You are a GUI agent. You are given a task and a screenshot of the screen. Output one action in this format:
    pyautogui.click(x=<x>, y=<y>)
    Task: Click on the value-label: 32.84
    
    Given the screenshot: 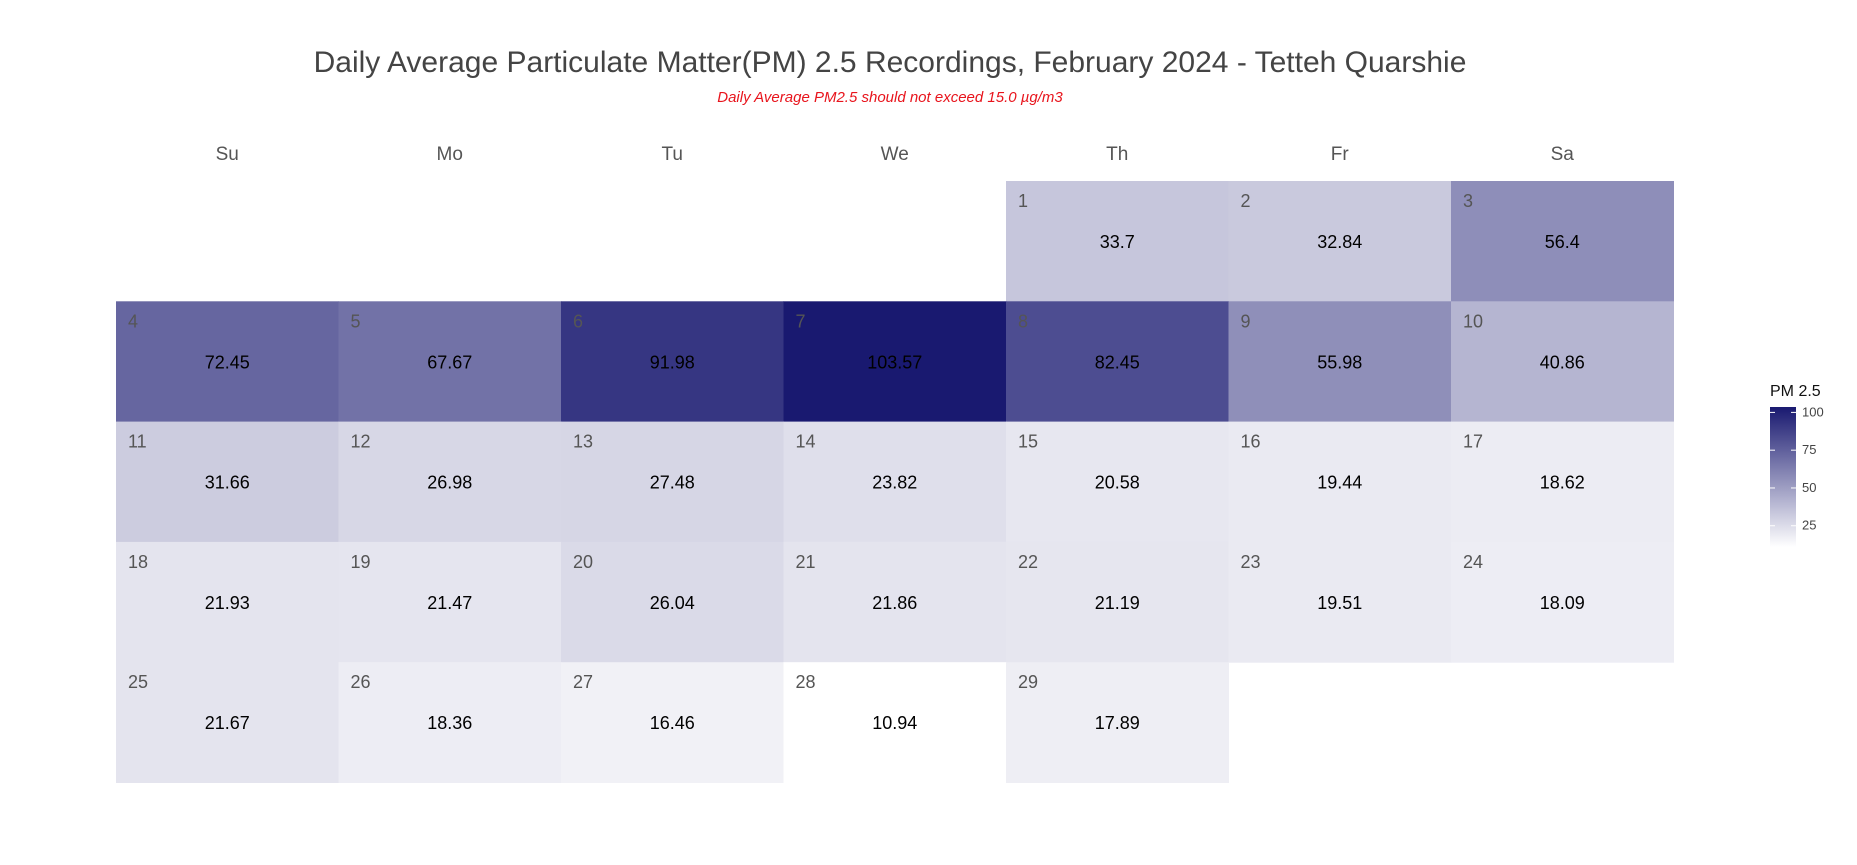 What is the action you would take?
    pyautogui.click(x=1339, y=242)
    